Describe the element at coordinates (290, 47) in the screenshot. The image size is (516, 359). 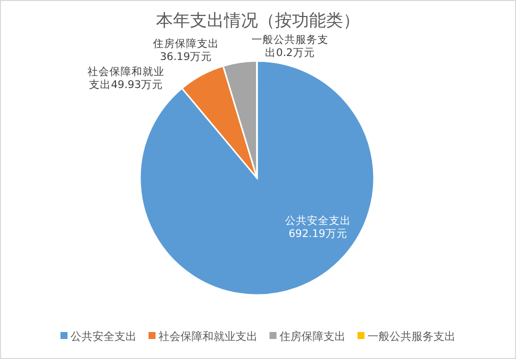
I see `data-label: 一般公共服务支出0.2万元` at that location.